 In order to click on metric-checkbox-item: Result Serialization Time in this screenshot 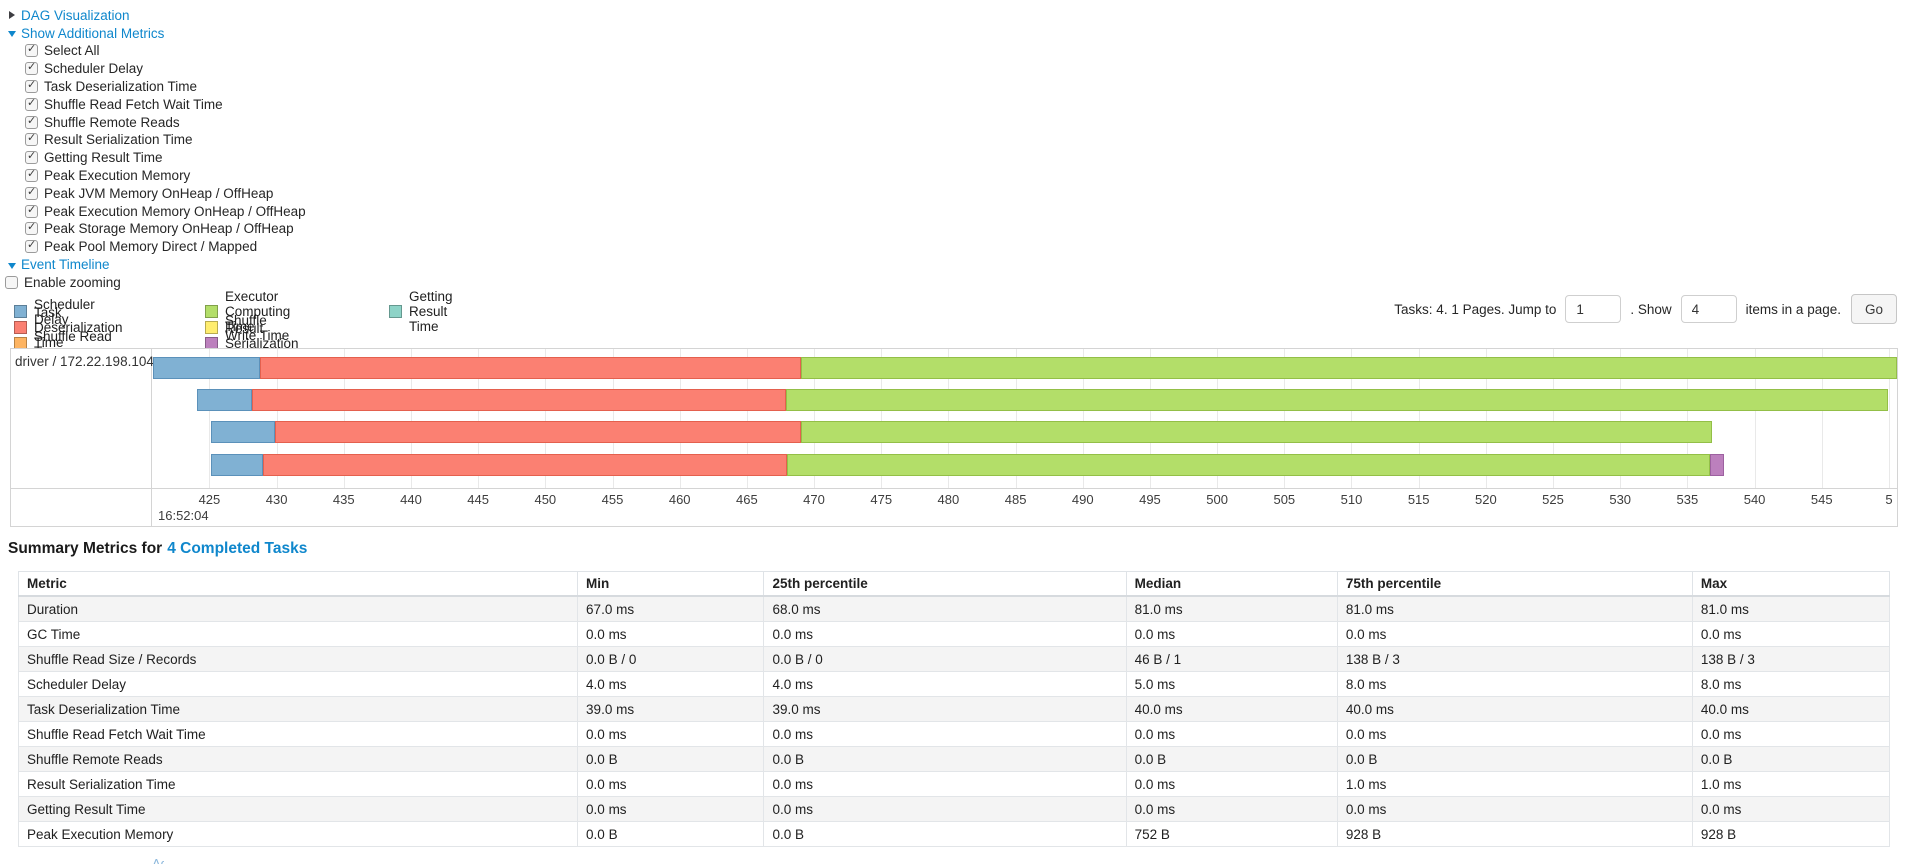, I will do `click(165, 140)`.